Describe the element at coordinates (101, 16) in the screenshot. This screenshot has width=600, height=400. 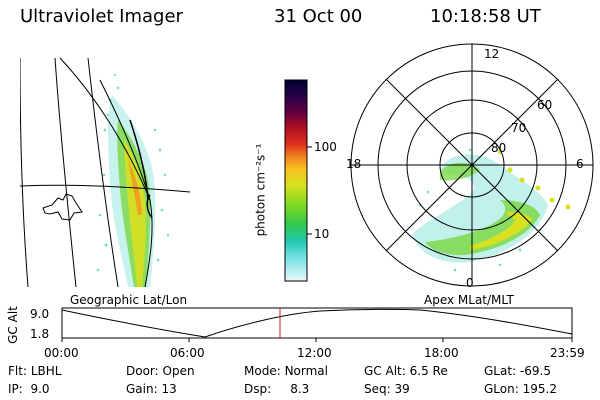
I see `instrument-title: Ultraviolet Imager` at that location.